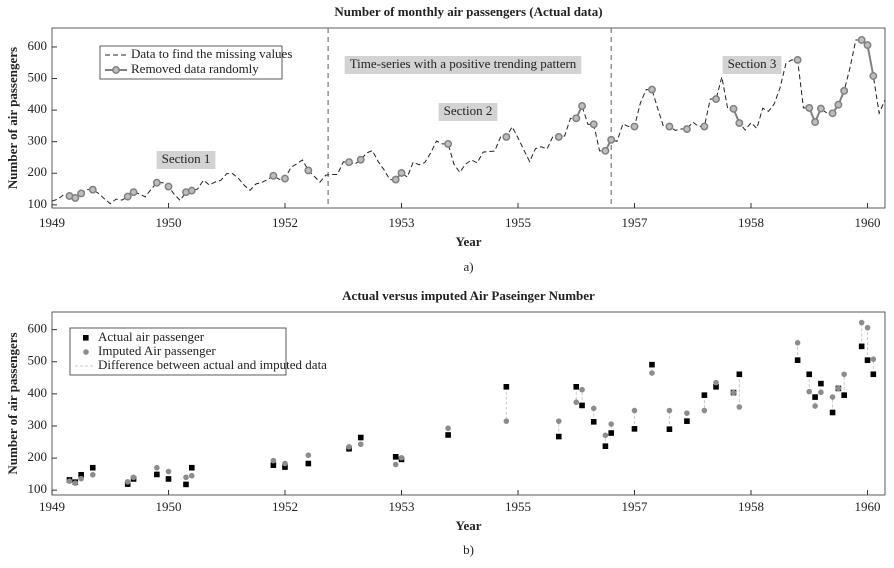 Image resolution: width=894 pixels, height=568 pixels. What do you see at coordinates (751, 222) in the screenshot?
I see `x-tick-label: 1958` at bounding box center [751, 222].